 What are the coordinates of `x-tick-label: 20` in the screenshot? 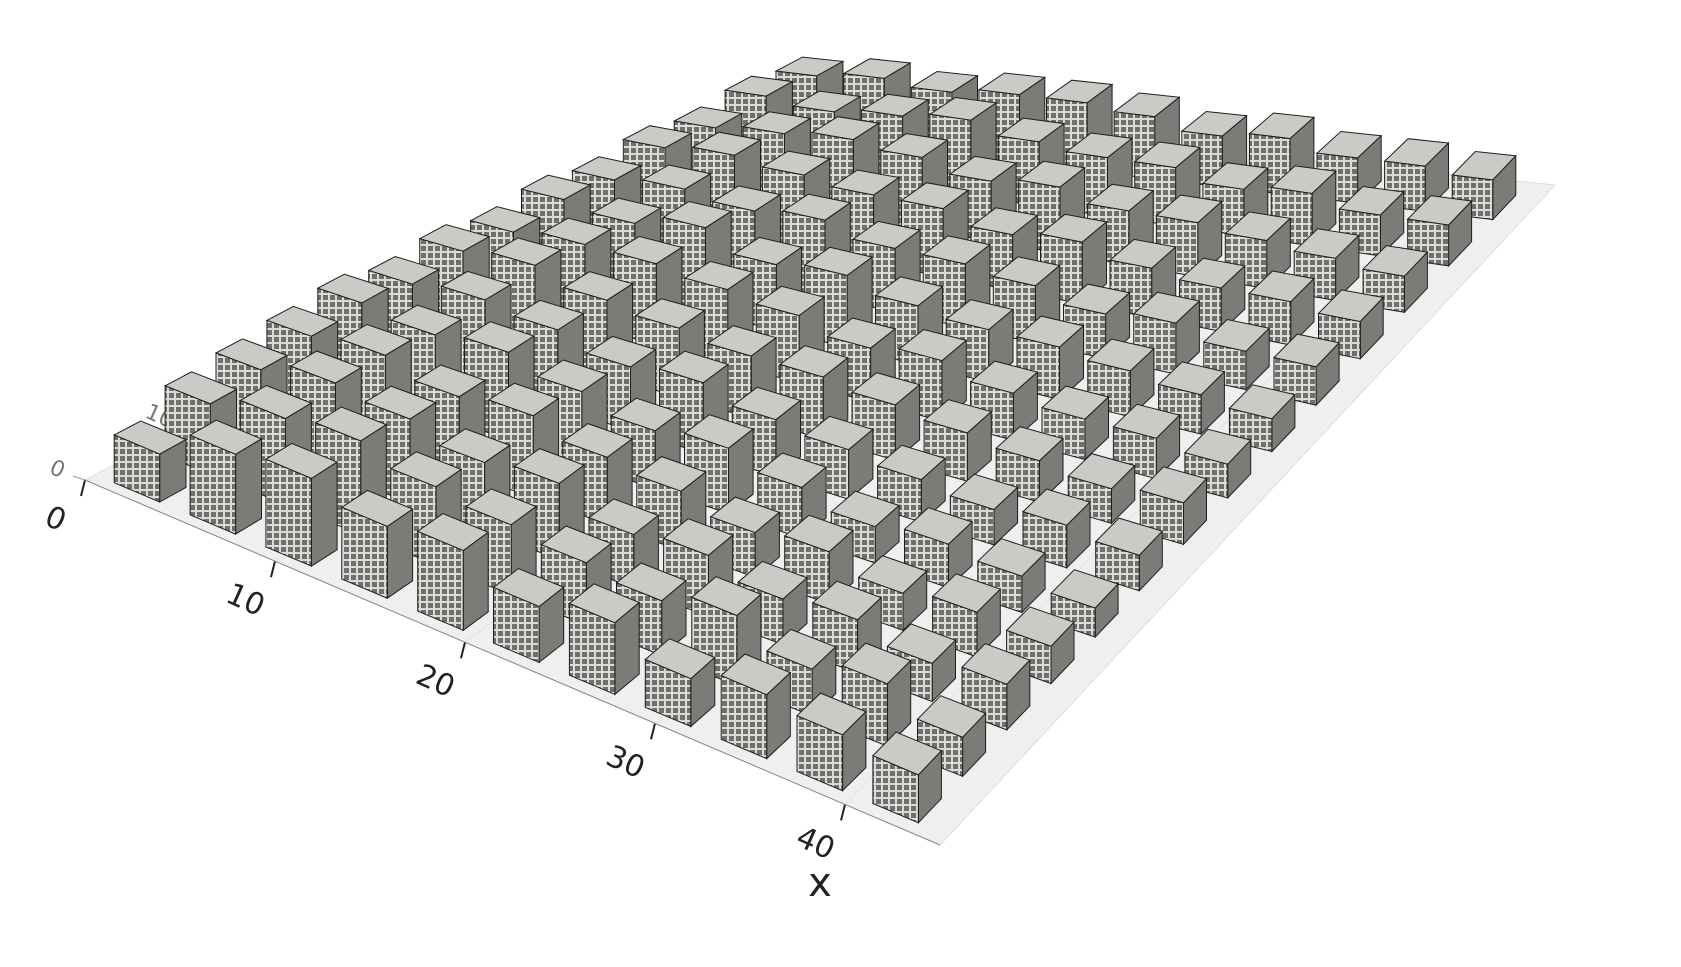 It's located at (435, 682).